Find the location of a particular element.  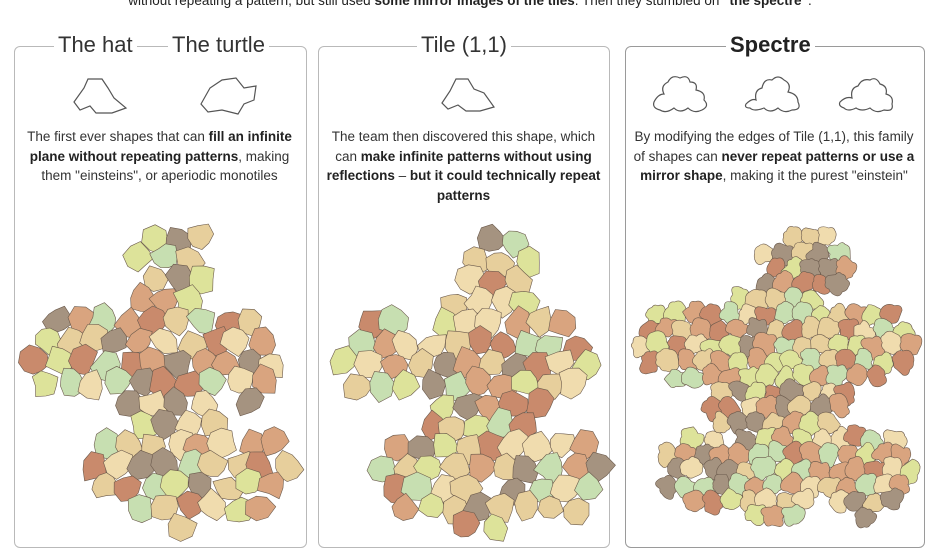

tile-1-1-shape-icon is located at coordinates (468, 95).